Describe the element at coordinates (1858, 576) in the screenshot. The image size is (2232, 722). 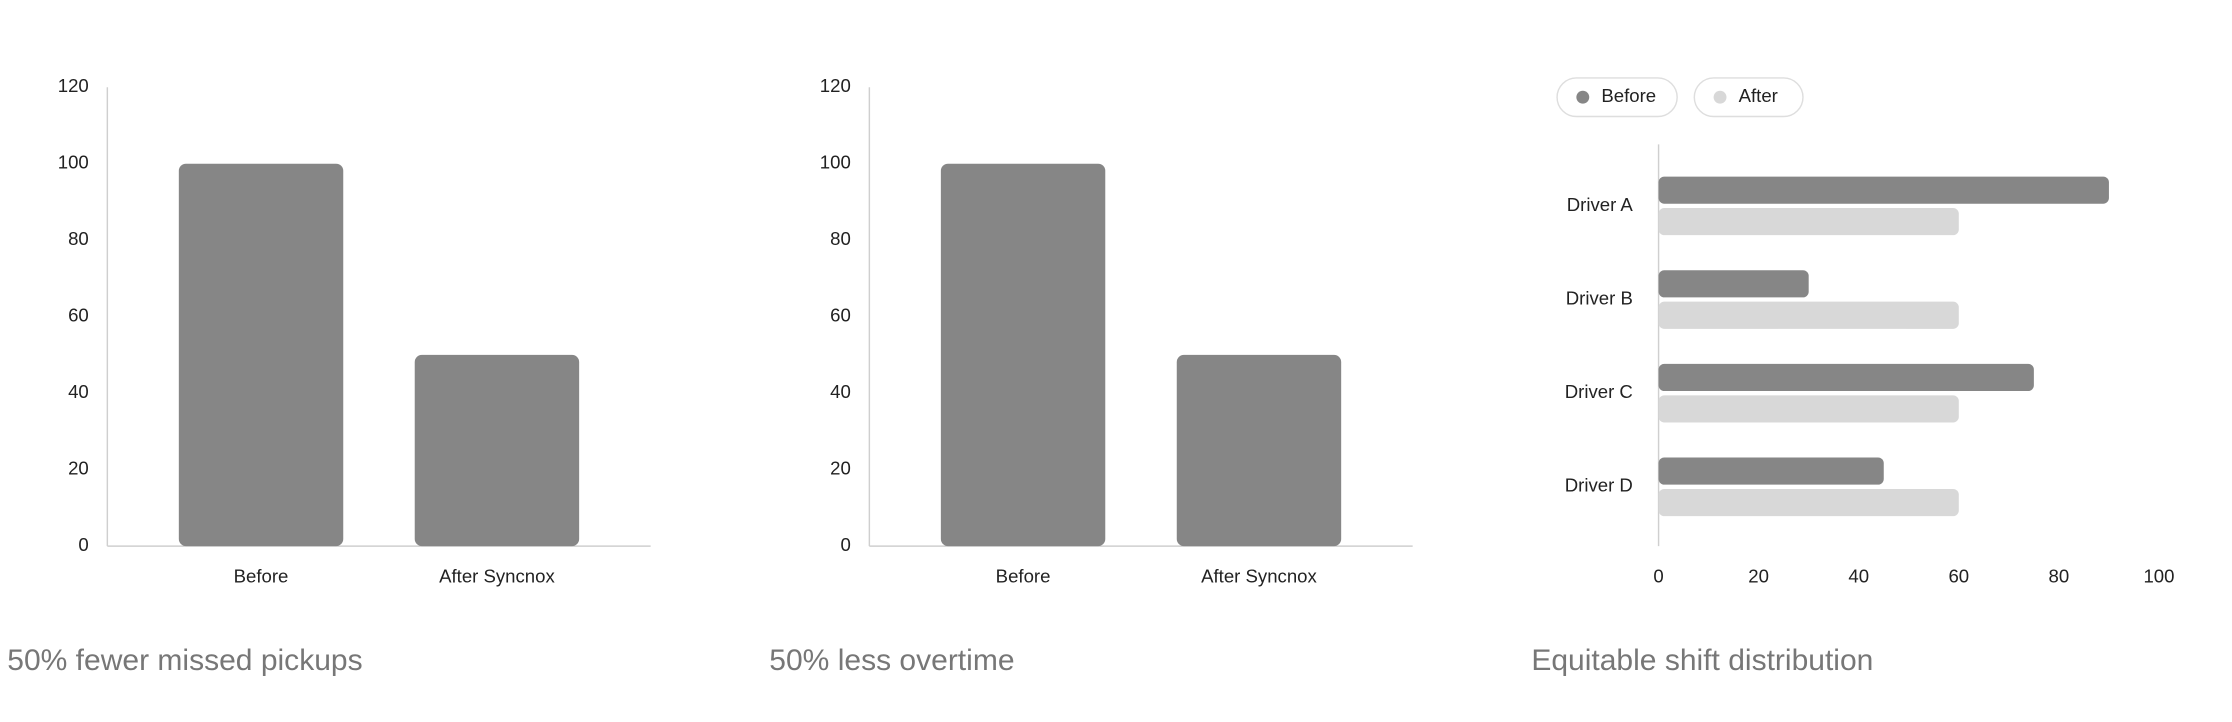
I see `x-tick-label: 40` at that location.